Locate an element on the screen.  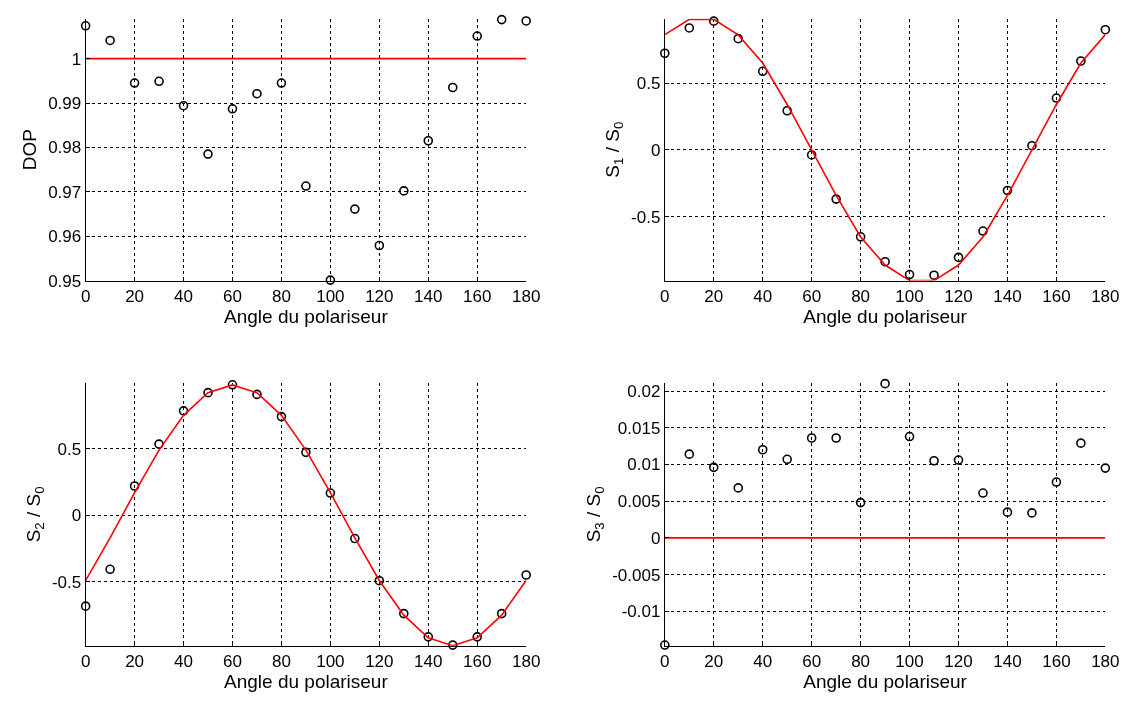
y-tick-label: 0.015 is located at coordinates (639, 428).